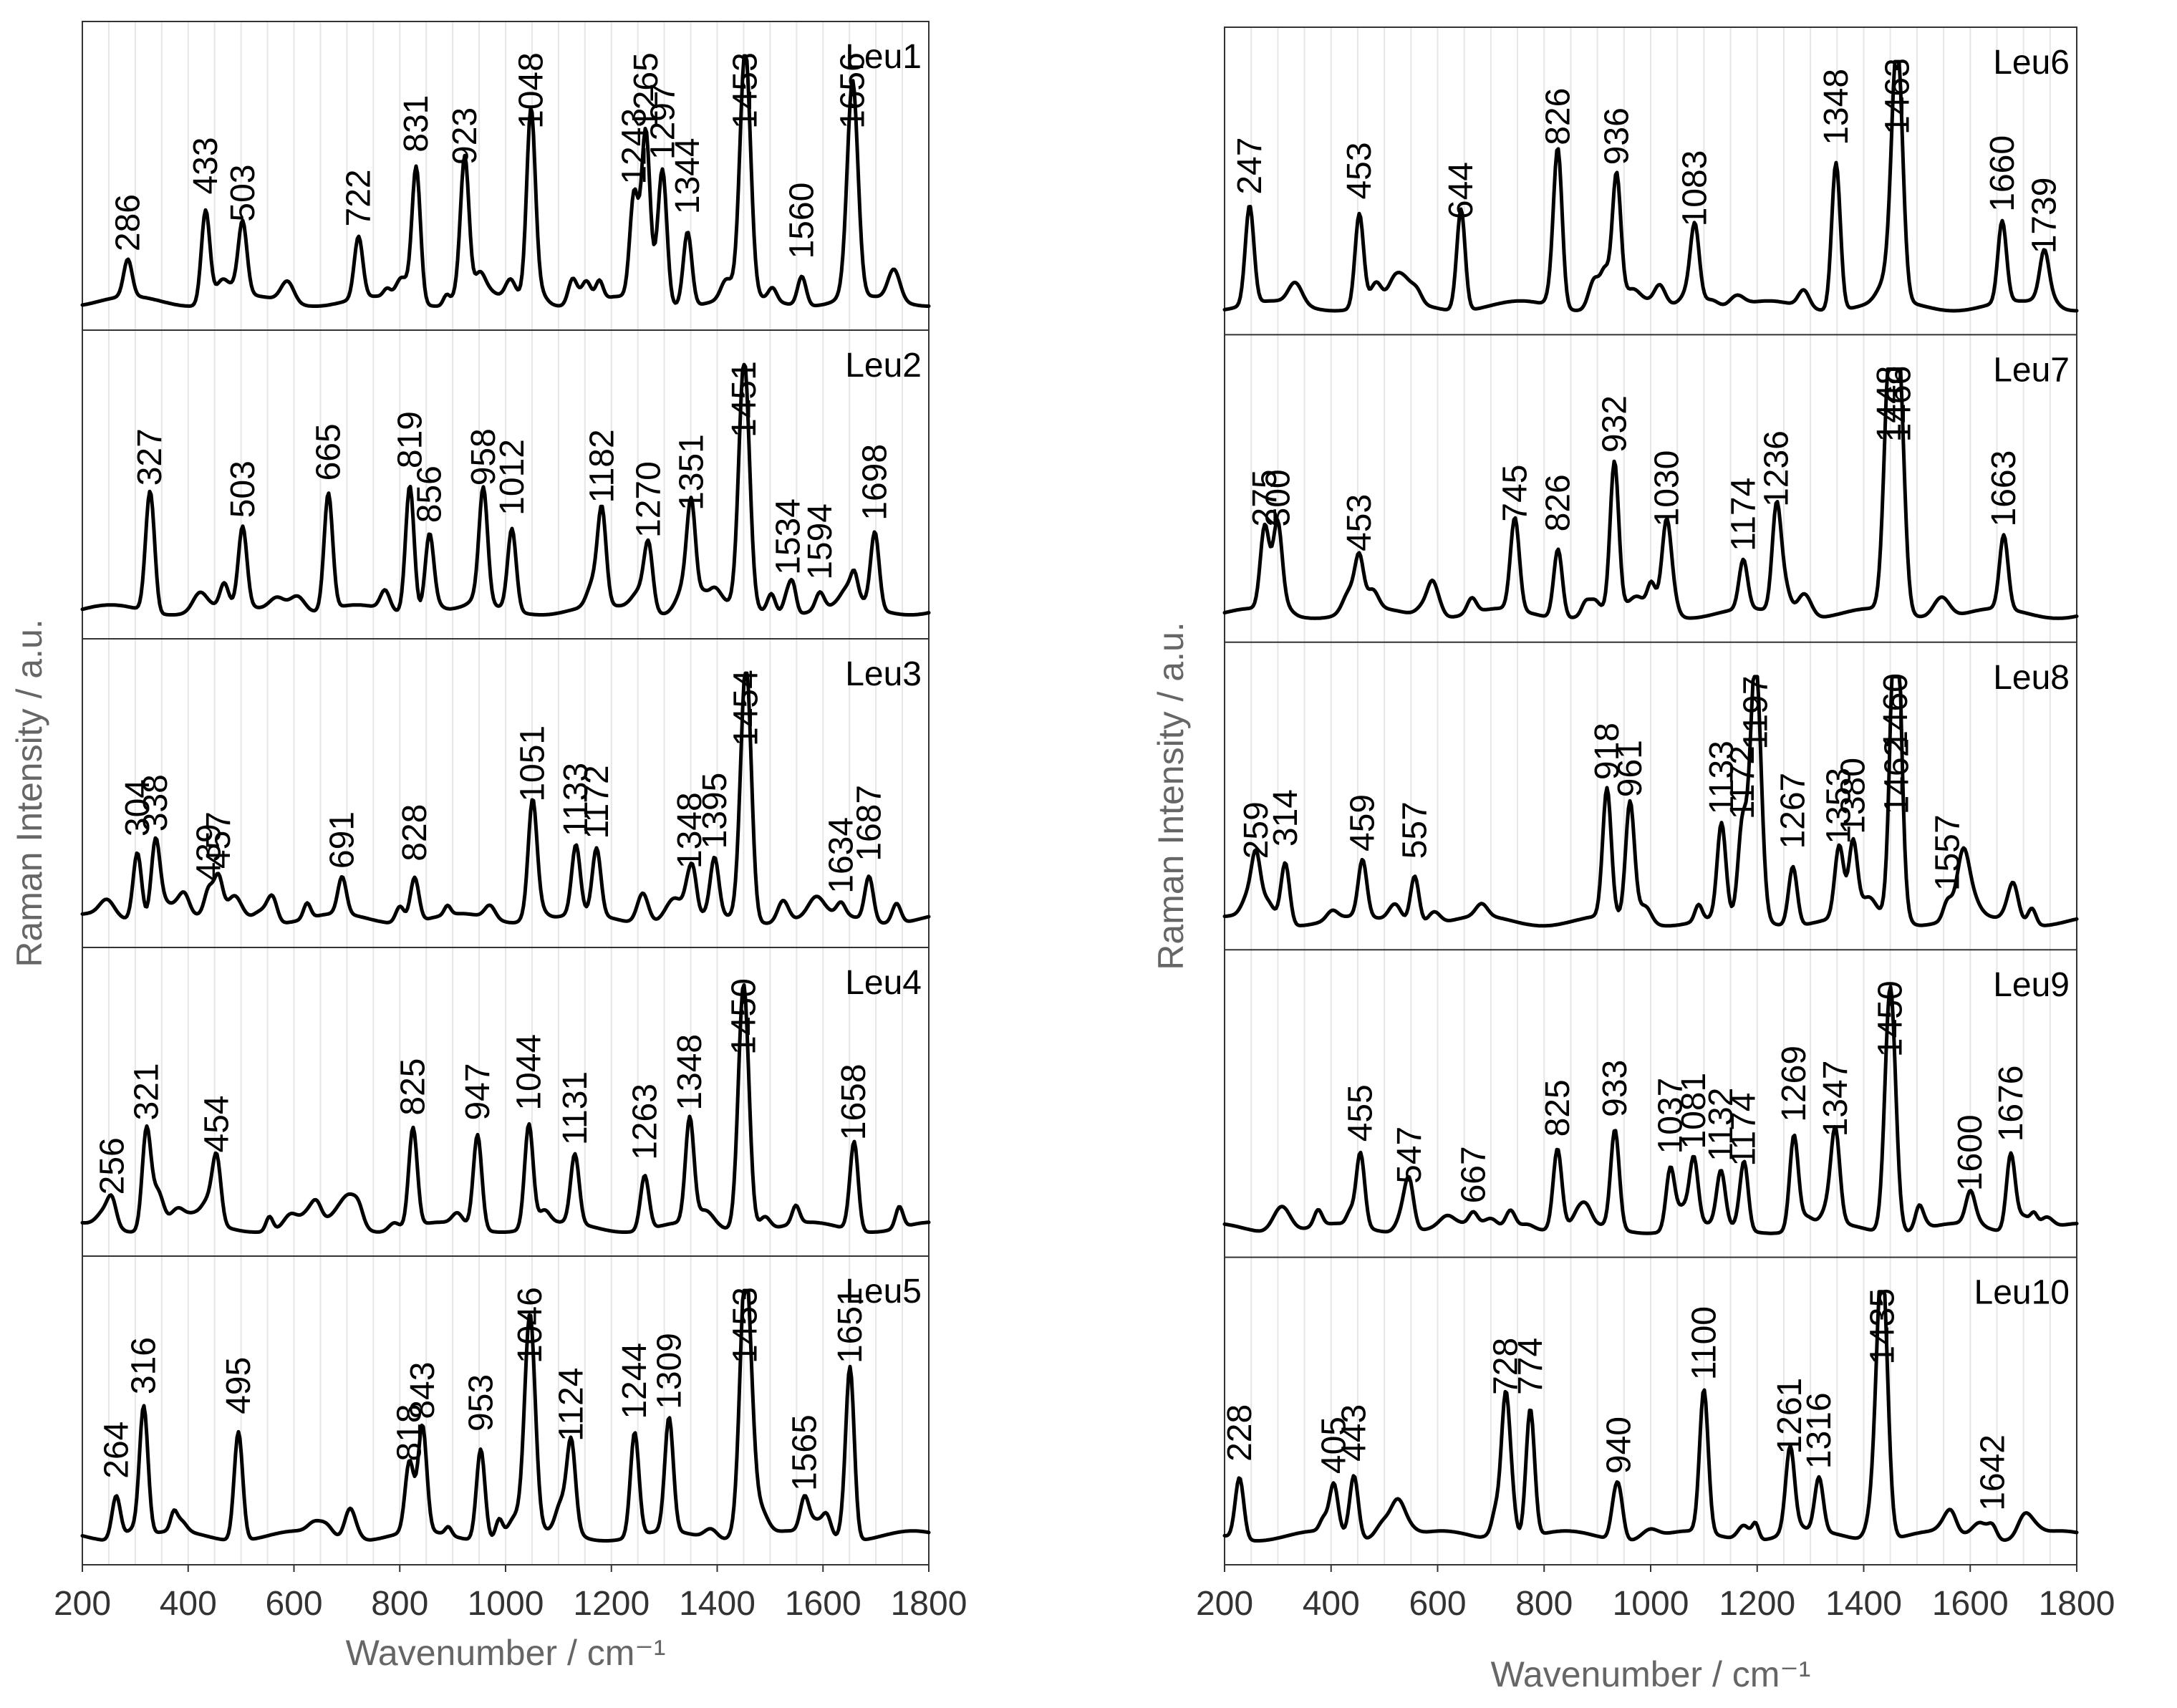  What do you see at coordinates (1650, 1110) in the screenshot?
I see `spectrum-line-leu9` at bounding box center [1650, 1110].